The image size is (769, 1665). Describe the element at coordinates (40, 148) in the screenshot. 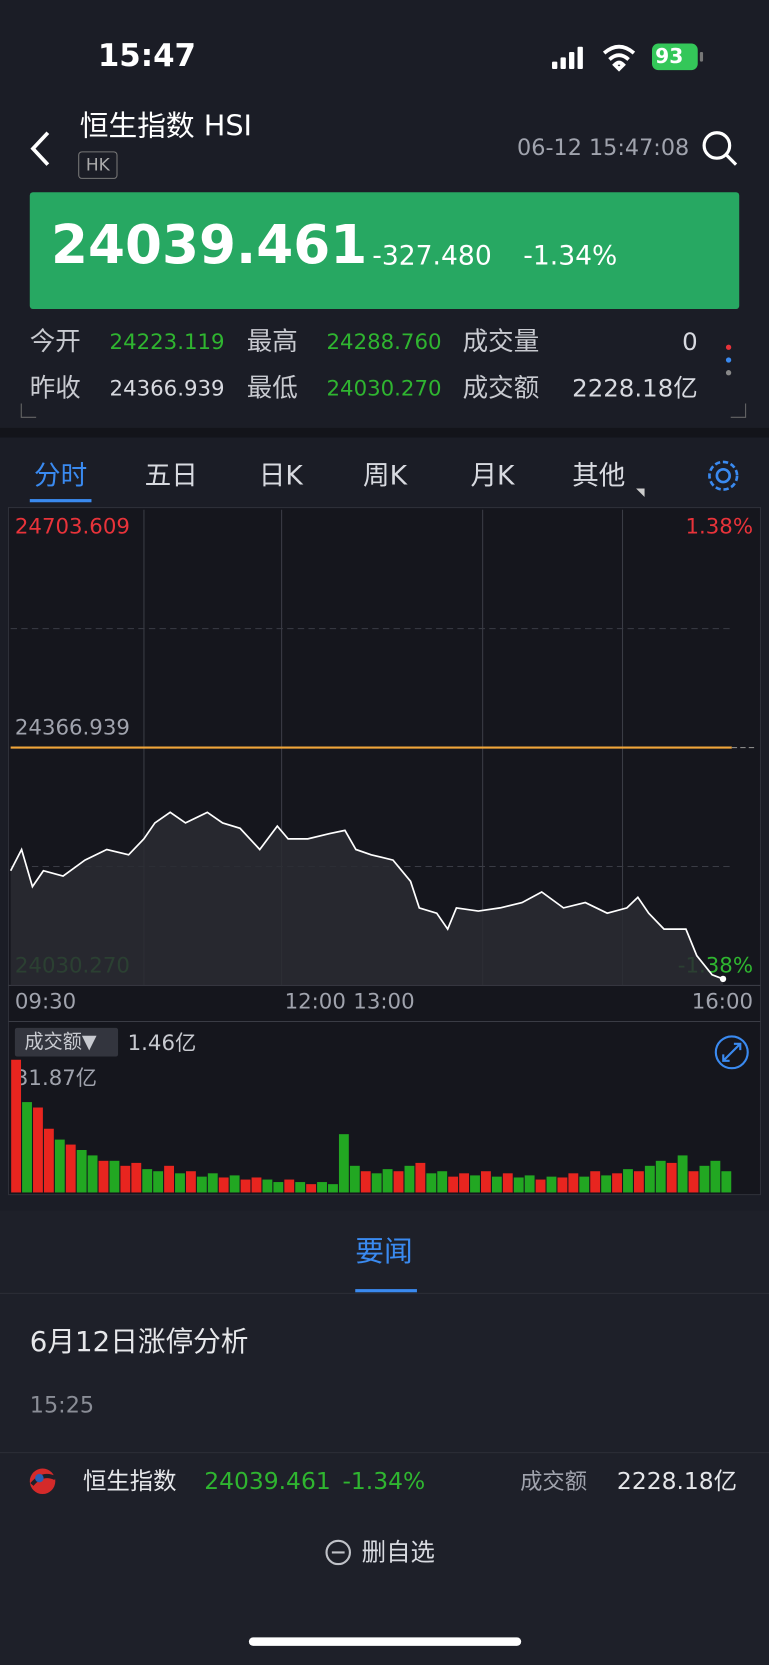

I see `back-button` at that location.